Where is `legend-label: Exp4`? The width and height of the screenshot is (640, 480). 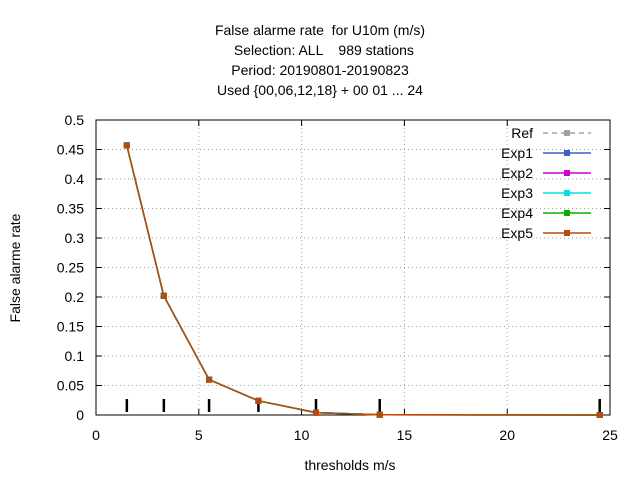 legend-label: Exp4 is located at coordinates (517, 213).